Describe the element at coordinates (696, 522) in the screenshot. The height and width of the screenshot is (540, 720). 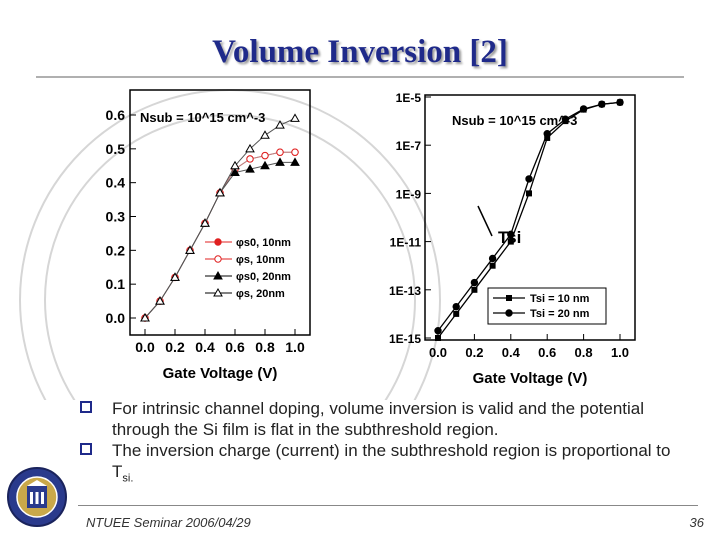
I see `page-number: 36` at that location.